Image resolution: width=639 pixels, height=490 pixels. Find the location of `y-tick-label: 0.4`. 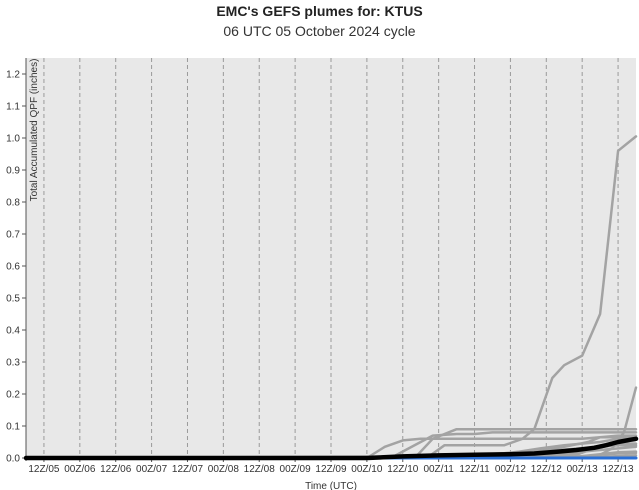

y-tick-label: 0.4 is located at coordinates (13, 331).